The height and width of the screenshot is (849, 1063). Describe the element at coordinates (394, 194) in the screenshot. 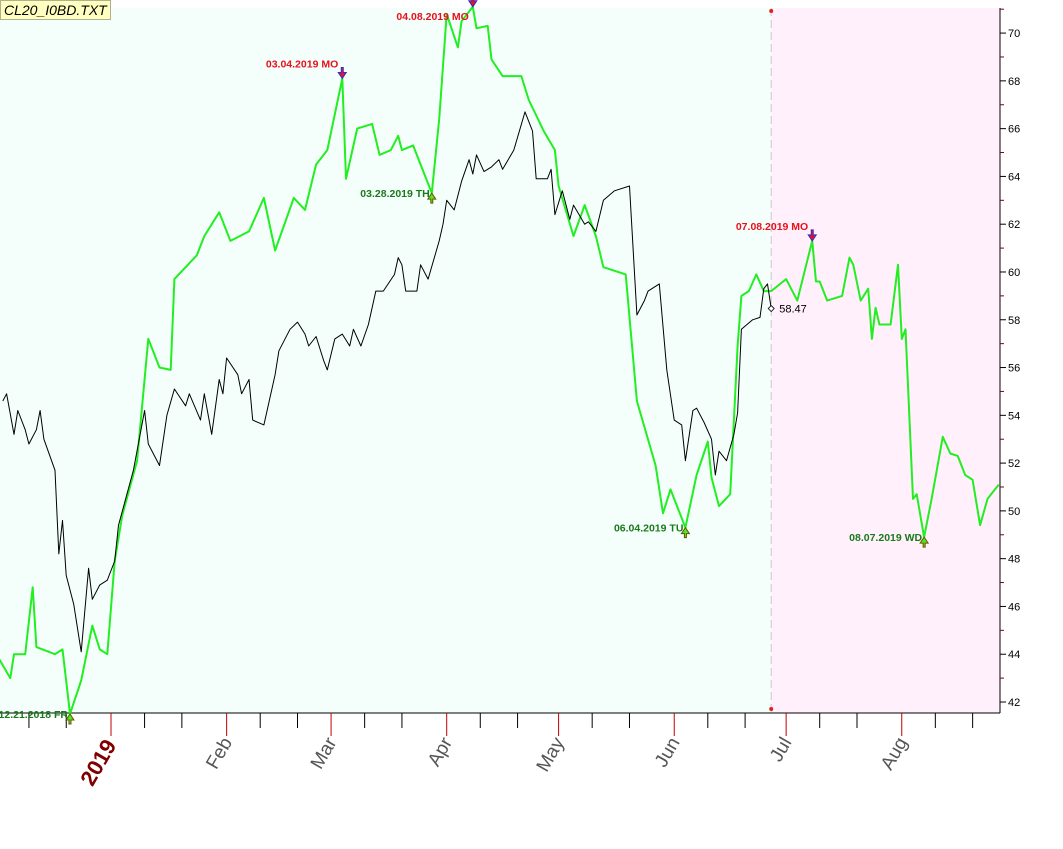

I see `low-annotation-label: 03.28.2019 TH` at that location.